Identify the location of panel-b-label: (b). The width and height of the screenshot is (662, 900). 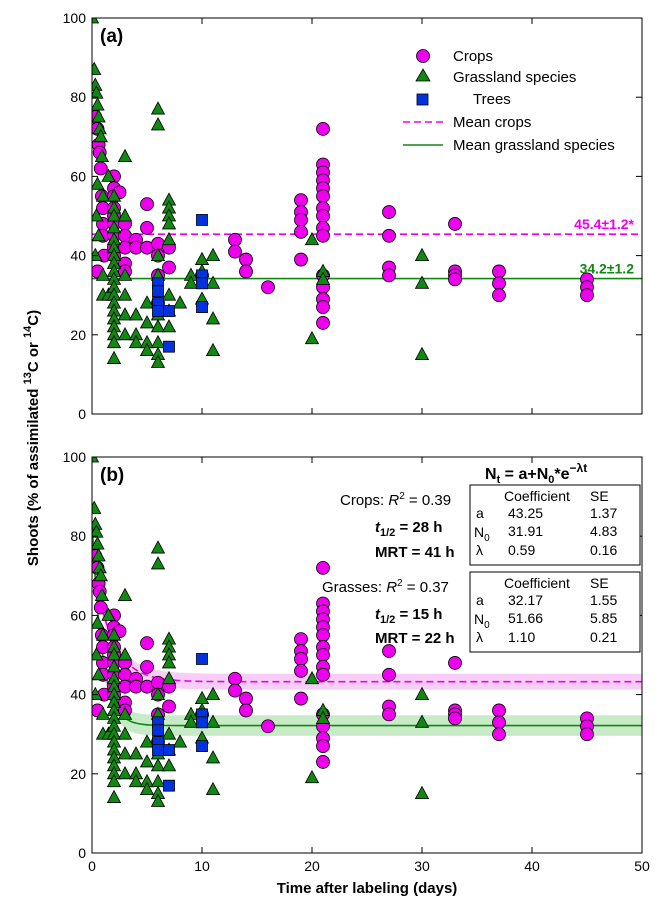
(112, 475).